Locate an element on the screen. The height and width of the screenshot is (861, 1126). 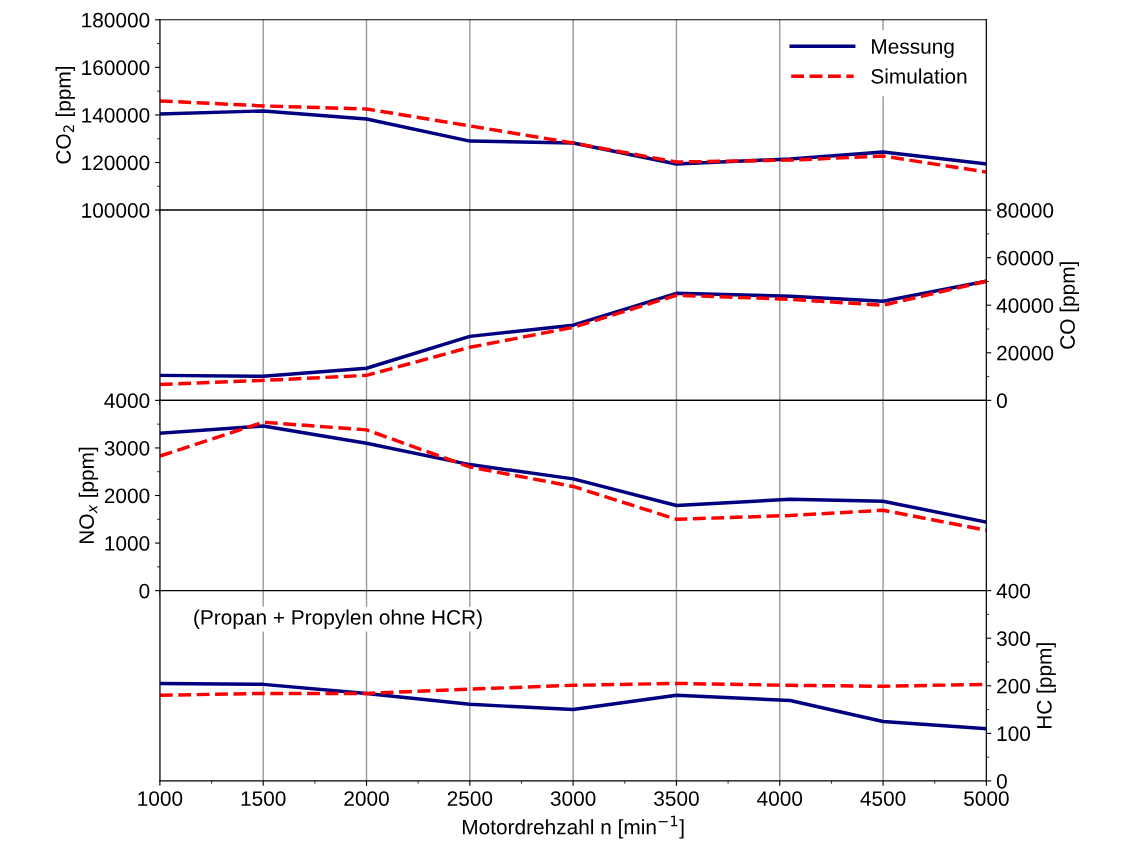
y2-axis-title: CO [ppm] is located at coordinates (1069, 305).